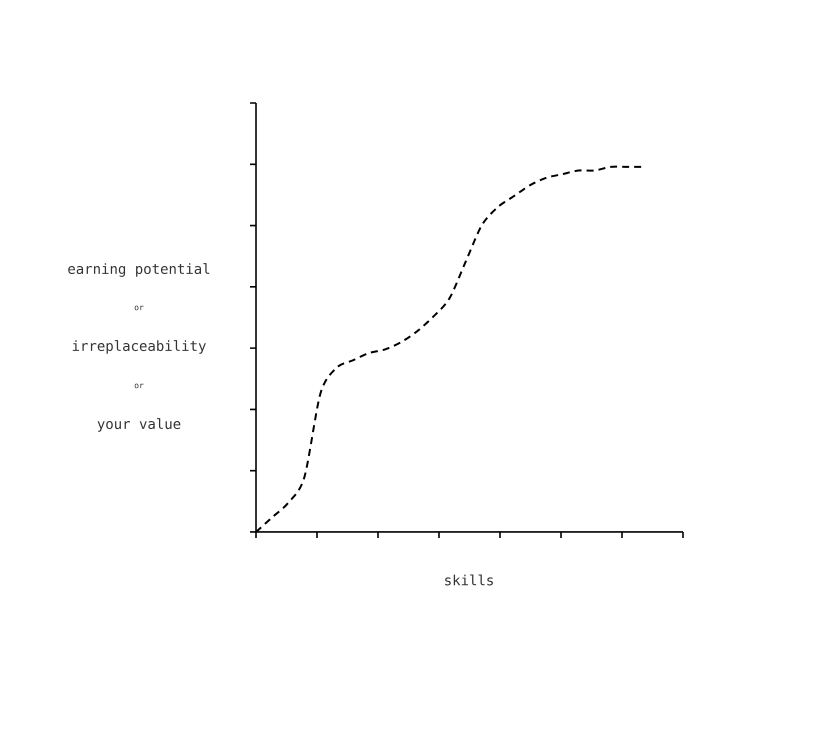 The width and height of the screenshot is (825, 741). Describe the element at coordinates (469, 580) in the screenshot. I see `x-axis-title: skills` at that location.